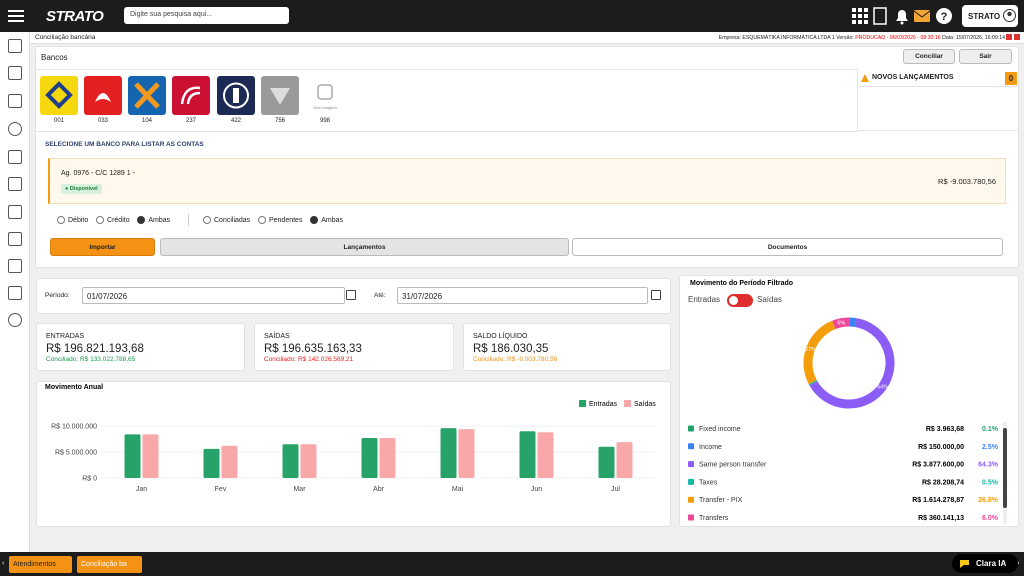 The image size is (1024, 576). Describe the element at coordinates (159, 220) in the screenshot. I see `radio-label: Ambas` at that location.